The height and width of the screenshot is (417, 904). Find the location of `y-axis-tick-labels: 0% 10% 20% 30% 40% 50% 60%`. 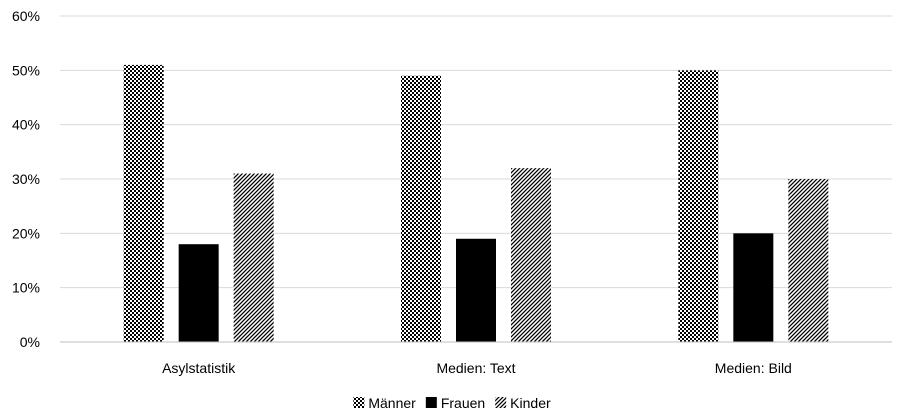

y-axis-tick-labels: 0% 10% 20% 30% 40% 50% 60% is located at coordinates (26, 179).